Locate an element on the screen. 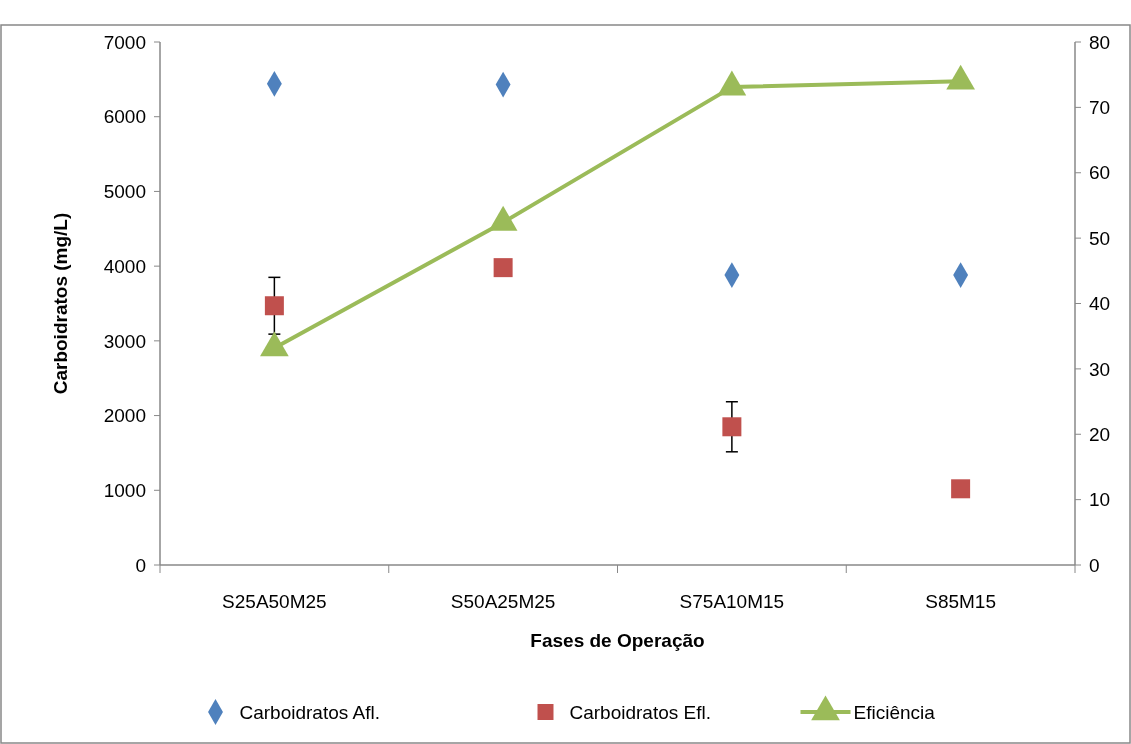 This screenshot has height=744, width=1131. y2-tick-label: 20 is located at coordinates (1100, 434).